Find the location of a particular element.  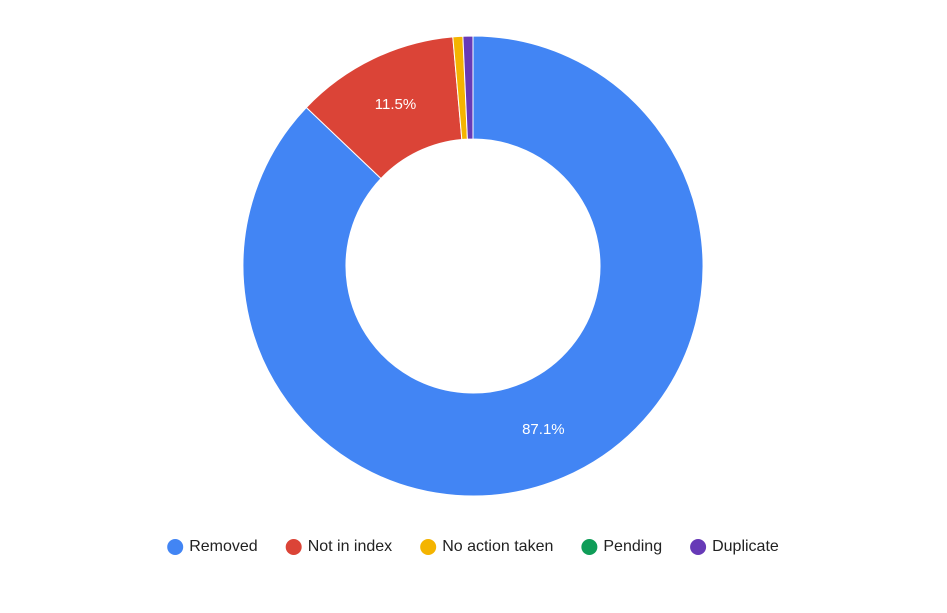

value-label: 87.1% is located at coordinates (543, 429).